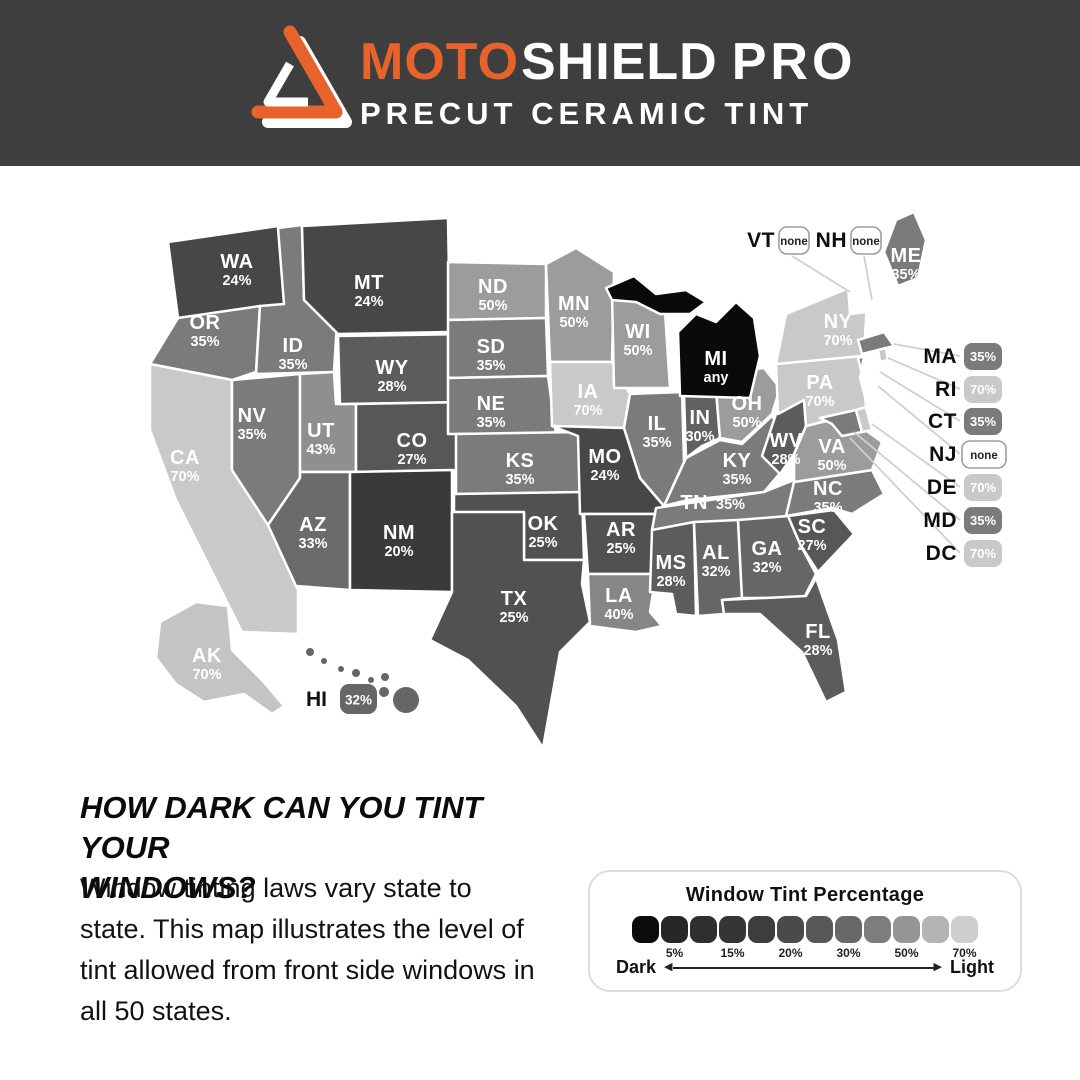  What do you see at coordinates (316, 699) in the screenshot?
I see `state-label-hi: HI` at bounding box center [316, 699].